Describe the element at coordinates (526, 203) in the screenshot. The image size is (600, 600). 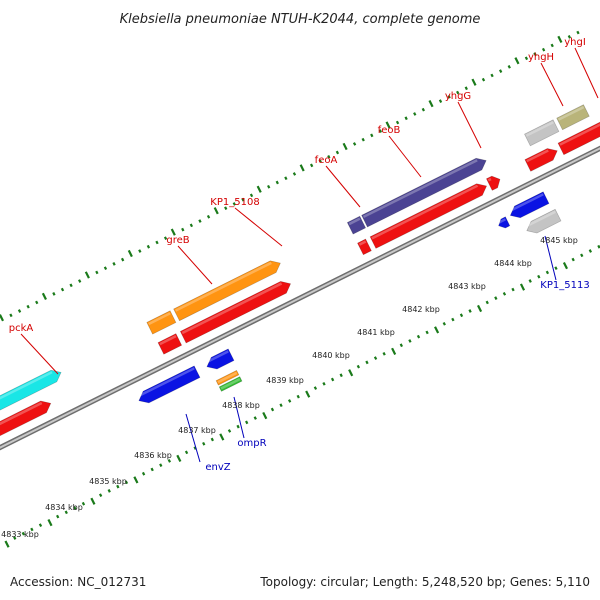
I see `gene-body-KP1_5113-shine` at that location.